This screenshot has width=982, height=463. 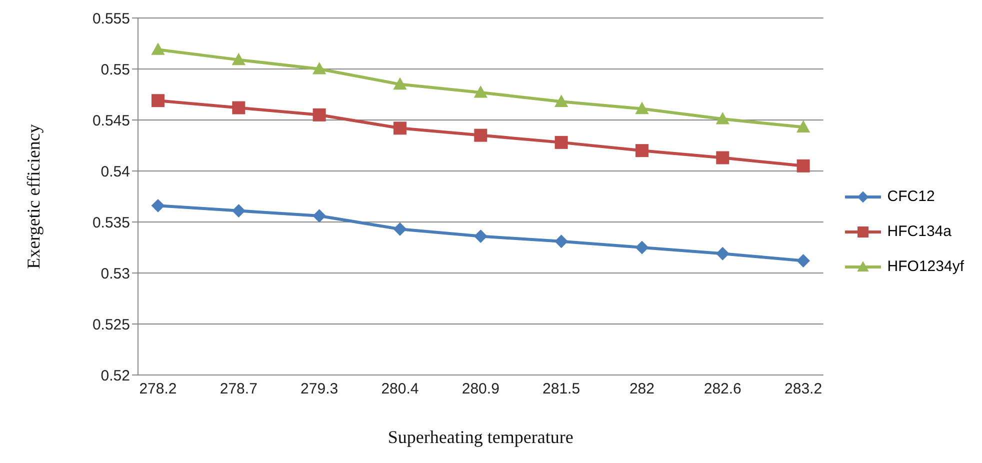 What do you see at coordinates (115, 273) in the screenshot?
I see `y-tick-label: 0.53` at bounding box center [115, 273].